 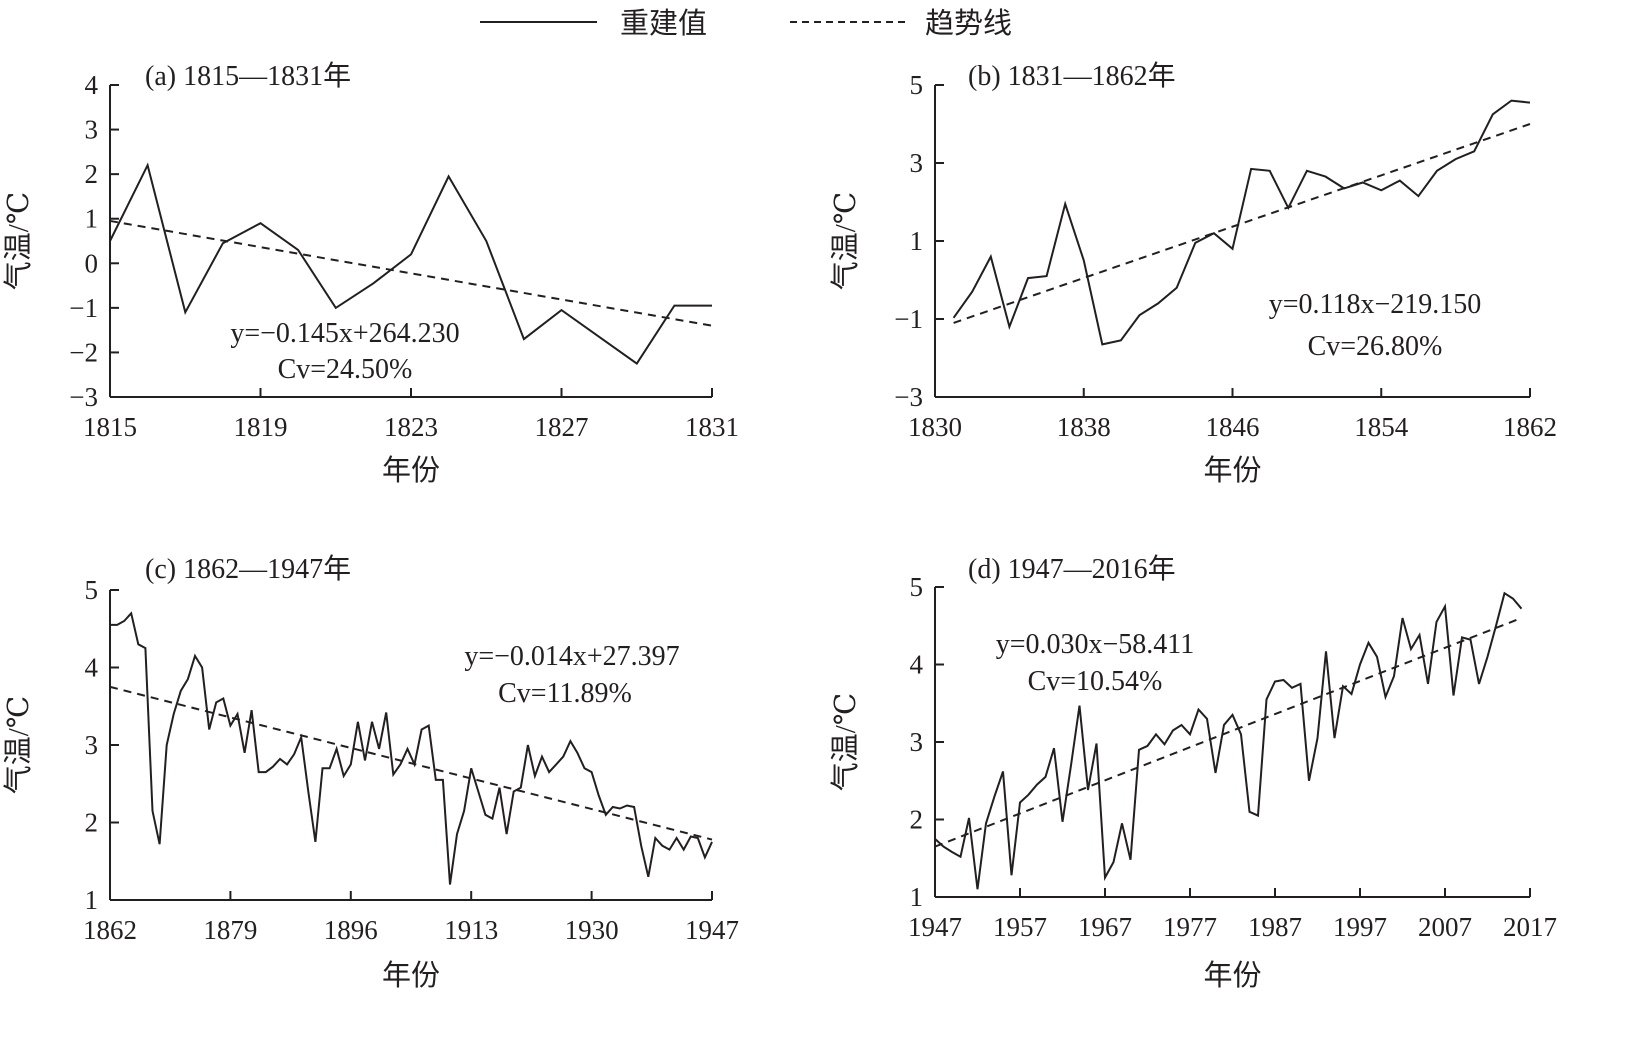 What do you see at coordinates (1095, 644) in the screenshot?
I see `regression-equation: y=0.030x−58.411` at bounding box center [1095, 644].